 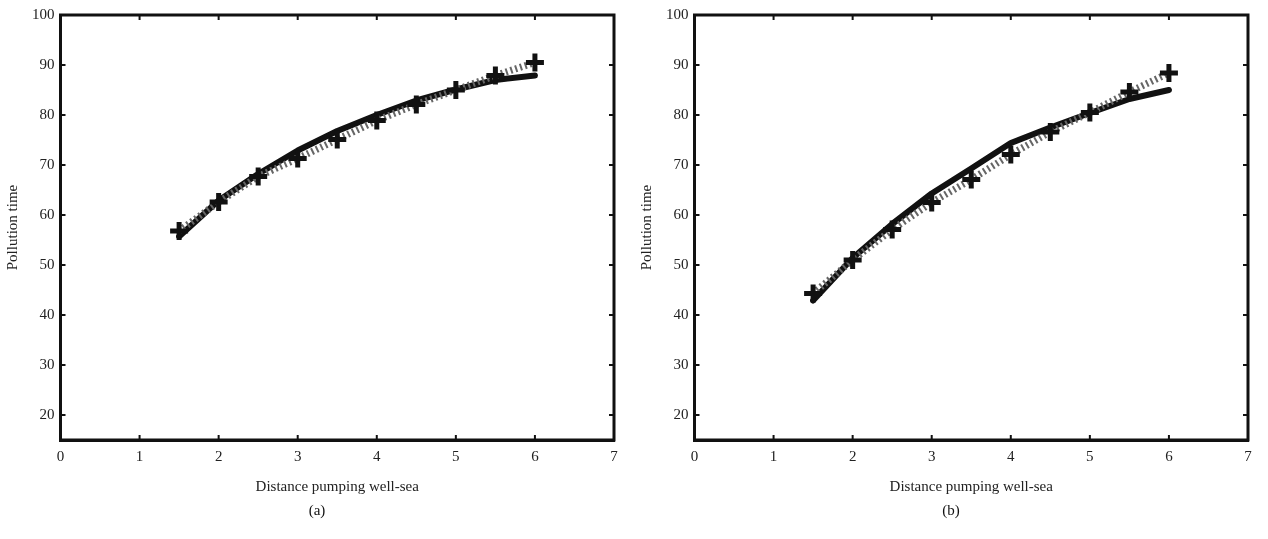 What do you see at coordinates (951, 510) in the screenshot?
I see `text: (b)` at bounding box center [951, 510].